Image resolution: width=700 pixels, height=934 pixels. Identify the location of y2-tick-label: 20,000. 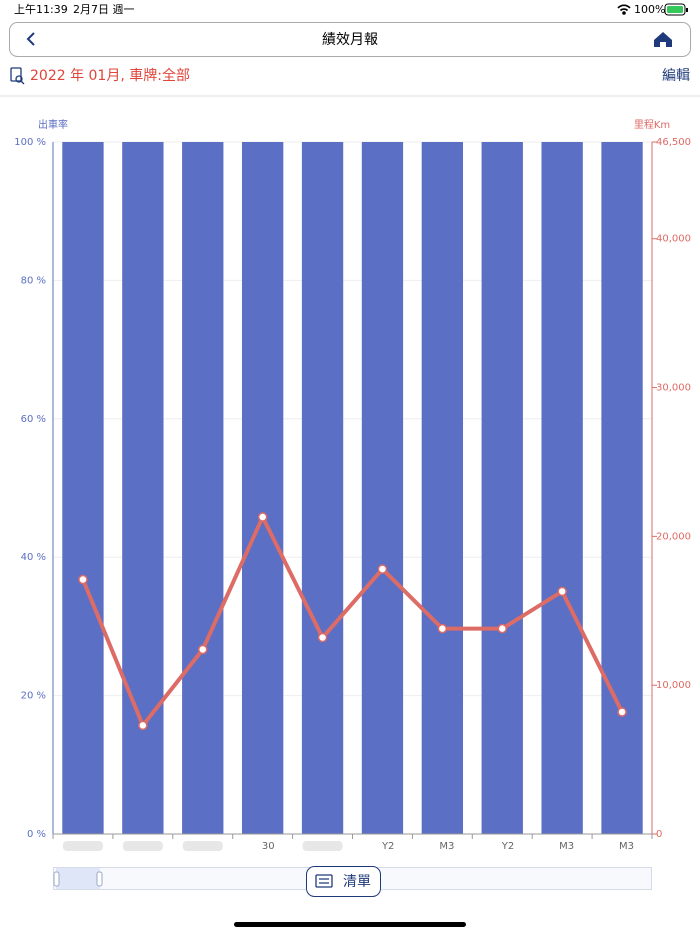
(673, 536).